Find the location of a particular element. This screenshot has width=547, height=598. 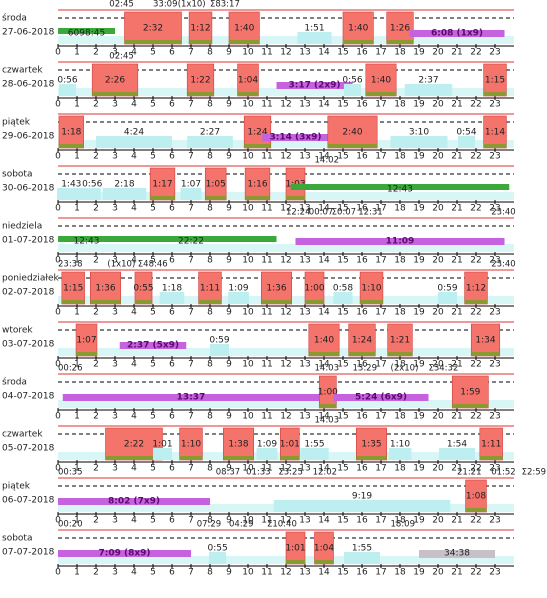

header-note: (1x10) is located at coordinates (121, 265).